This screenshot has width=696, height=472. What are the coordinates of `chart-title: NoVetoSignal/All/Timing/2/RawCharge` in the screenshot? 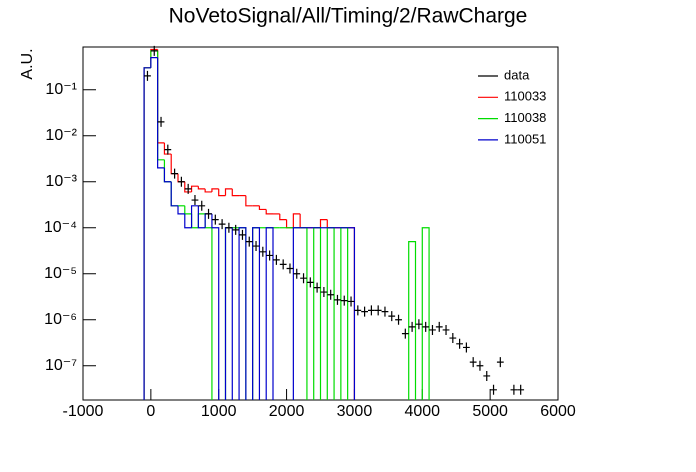 It's located at (348, 16).